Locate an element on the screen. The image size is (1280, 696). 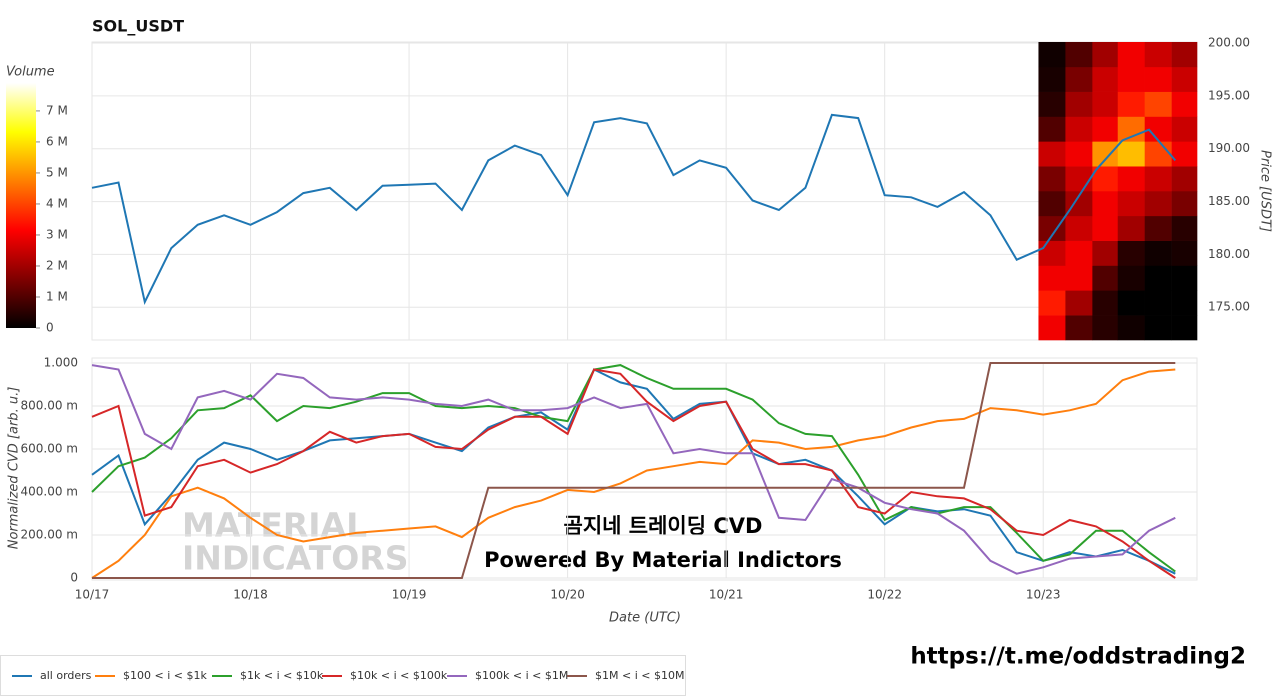
legend-label: $1M < i < $10M is located at coordinates (639, 675).